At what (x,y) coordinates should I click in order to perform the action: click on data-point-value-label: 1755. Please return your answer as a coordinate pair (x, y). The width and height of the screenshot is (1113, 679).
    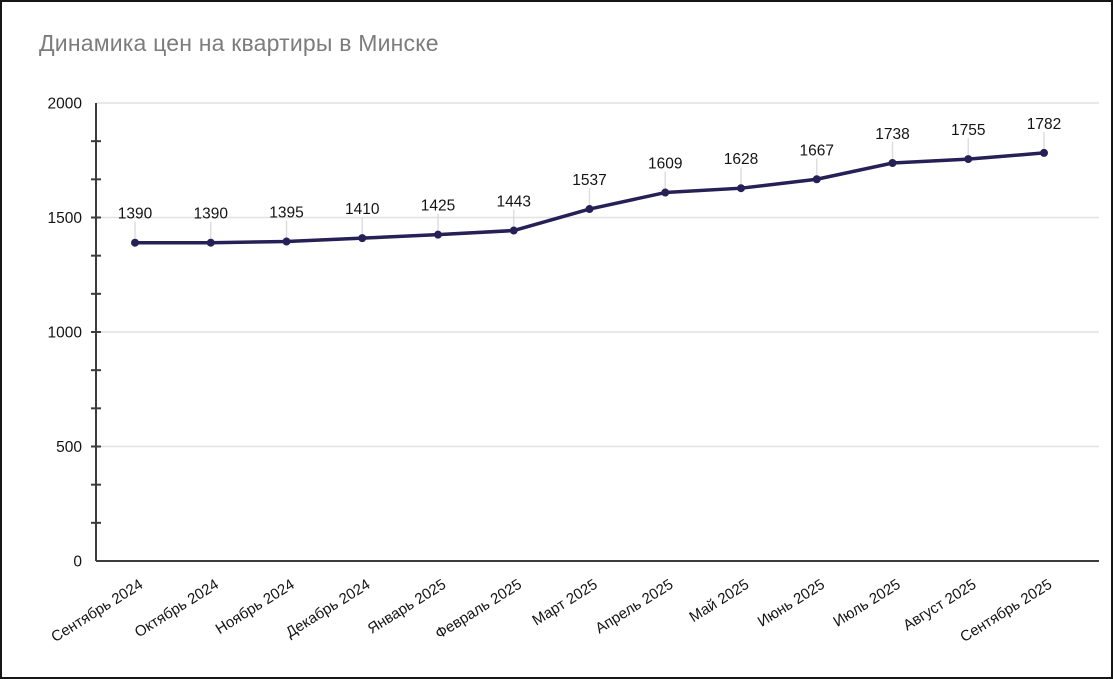
    Looking at the image, I should click on (968, 130).